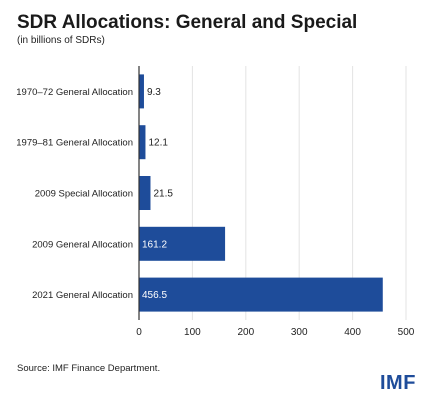  I want to click on x-tick-label: 300, so click(299, 332).